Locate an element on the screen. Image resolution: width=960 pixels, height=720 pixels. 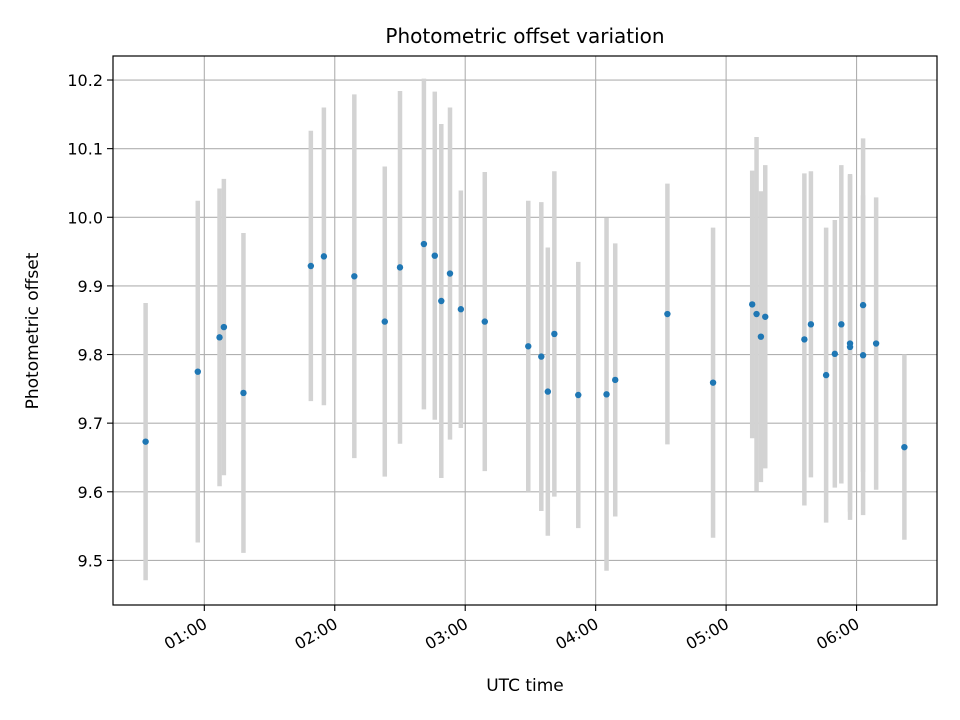
y-tick-label: 10.2 is located at coordinates (85, 80).